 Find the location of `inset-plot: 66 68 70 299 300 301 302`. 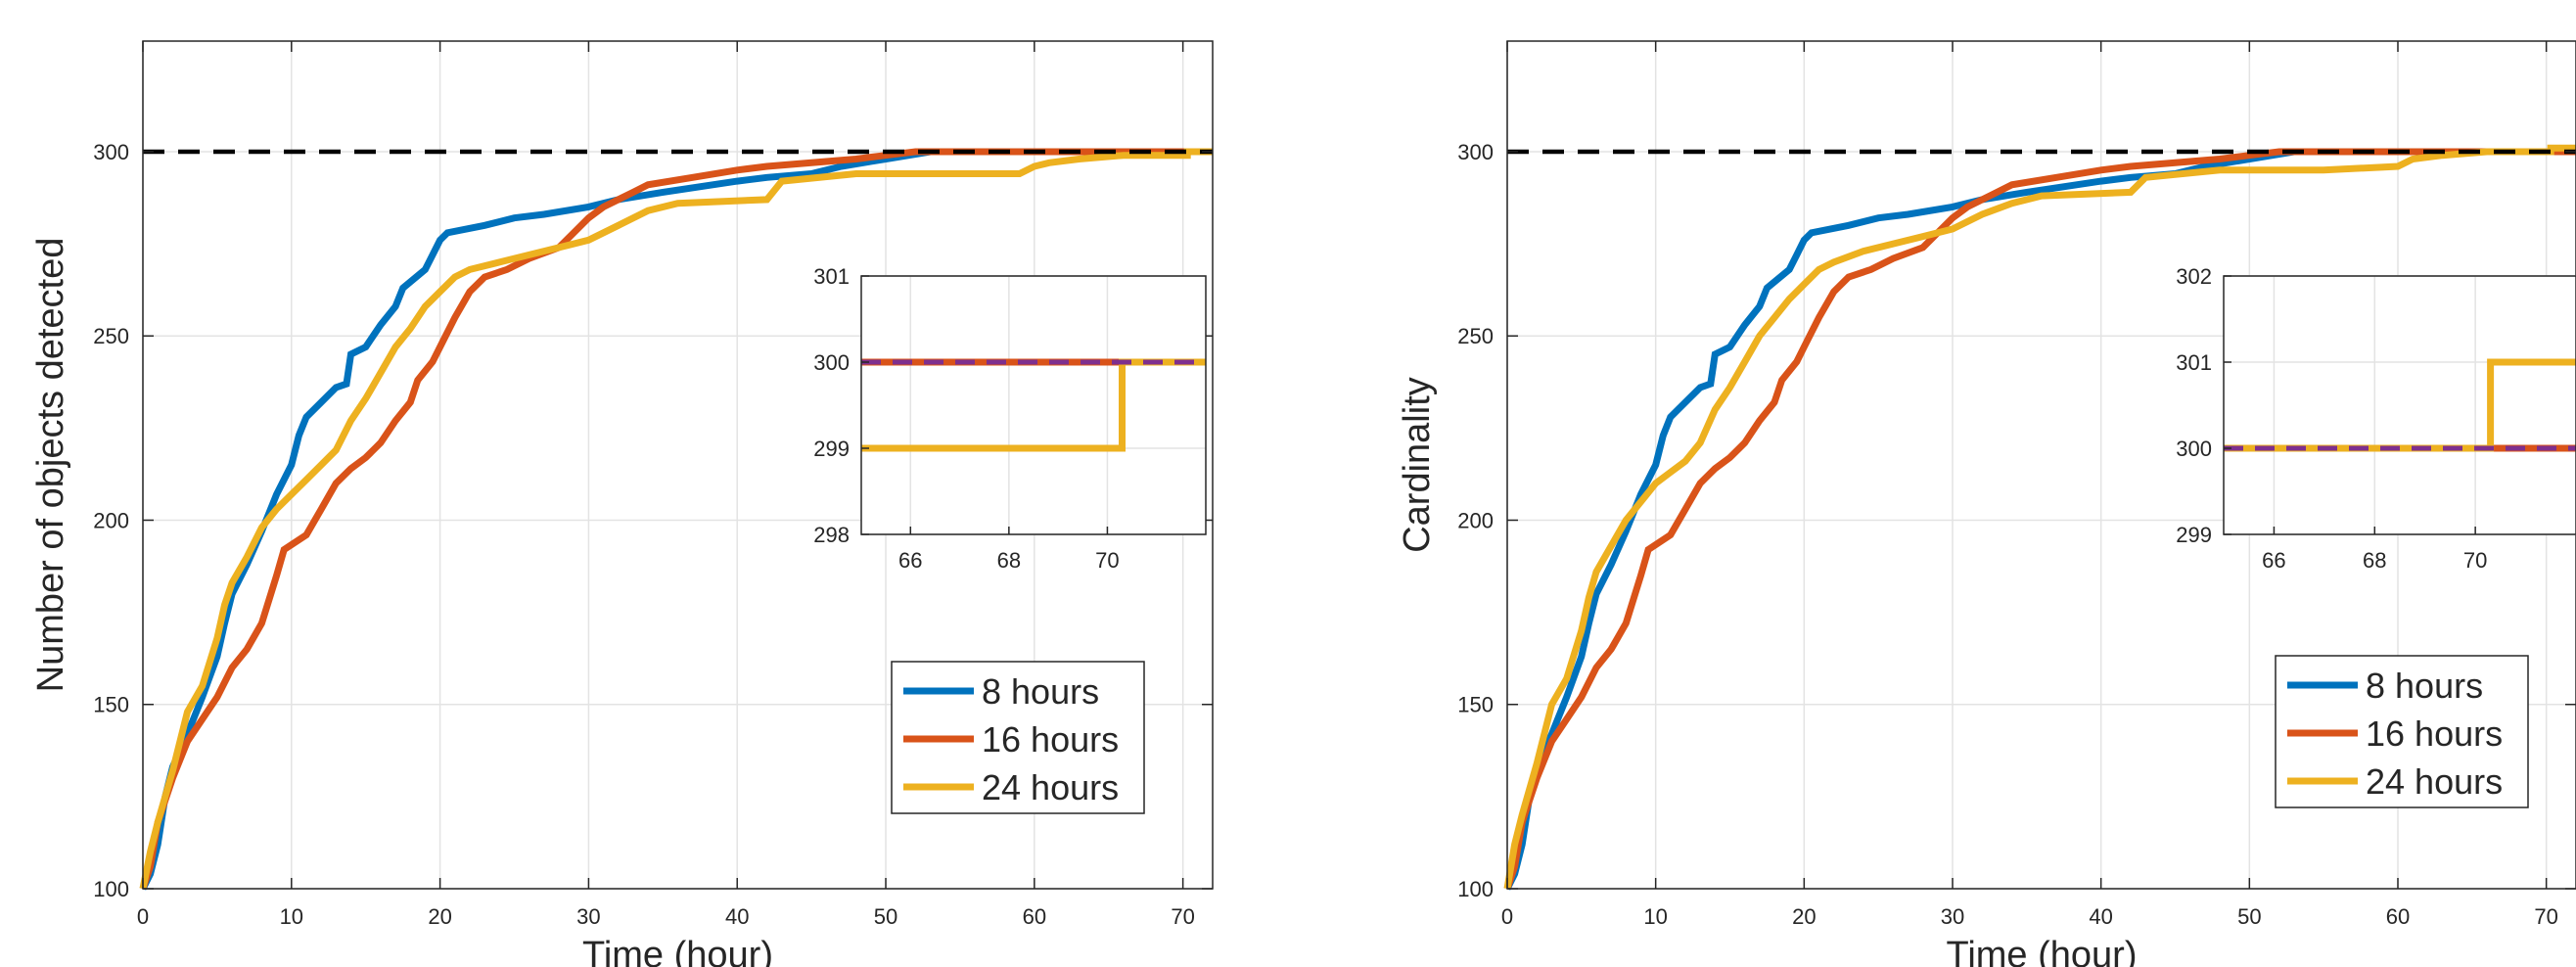

inset-plot: 66 68 70 299 300 301 302 is located at coordinates (2376, 418).